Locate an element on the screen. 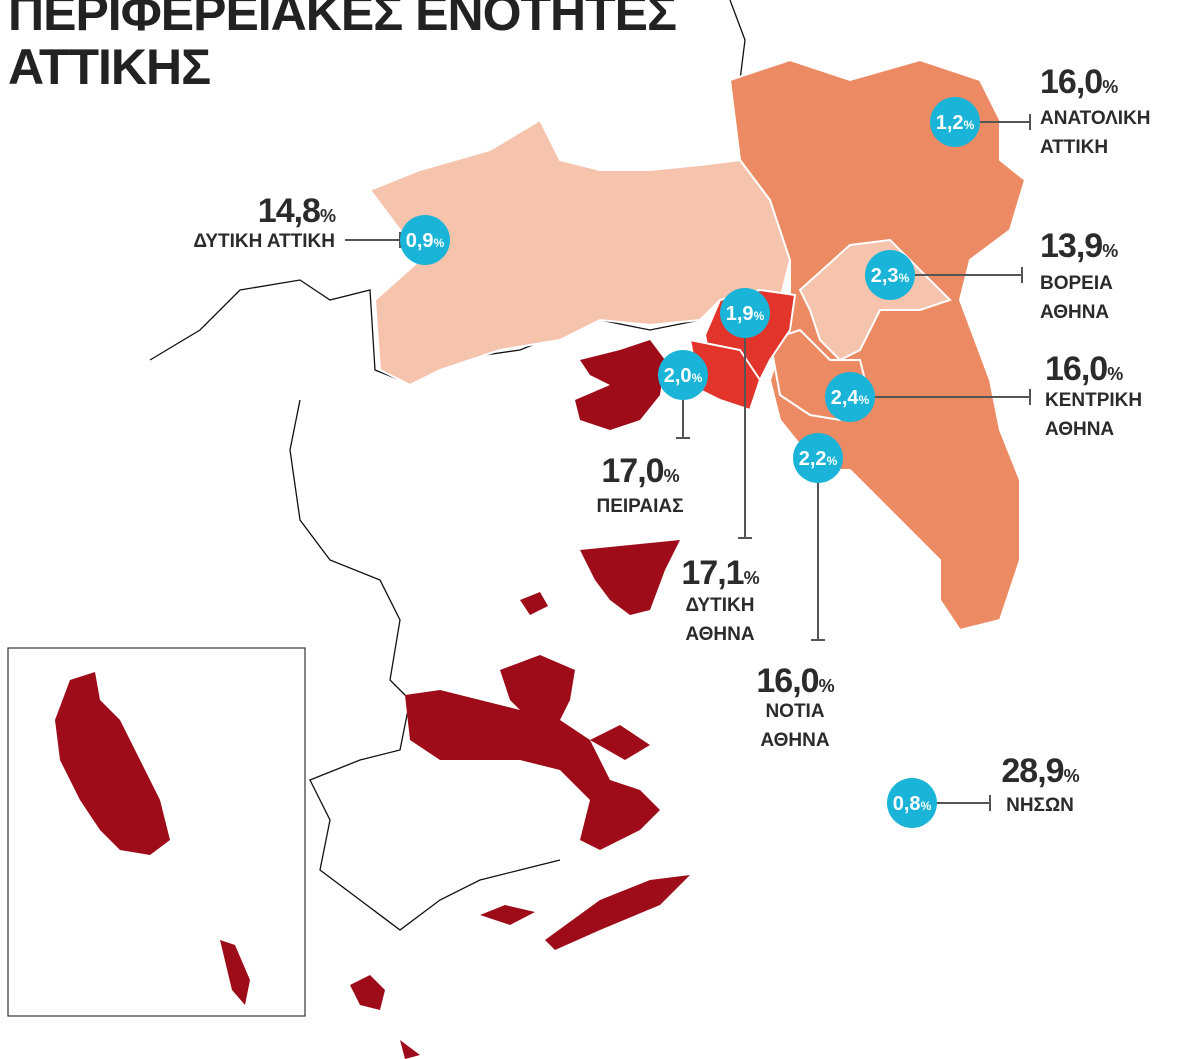 The width and height of the screenshot is (1179, 1059). share: 17,1% is located at coordinates (720, 573).